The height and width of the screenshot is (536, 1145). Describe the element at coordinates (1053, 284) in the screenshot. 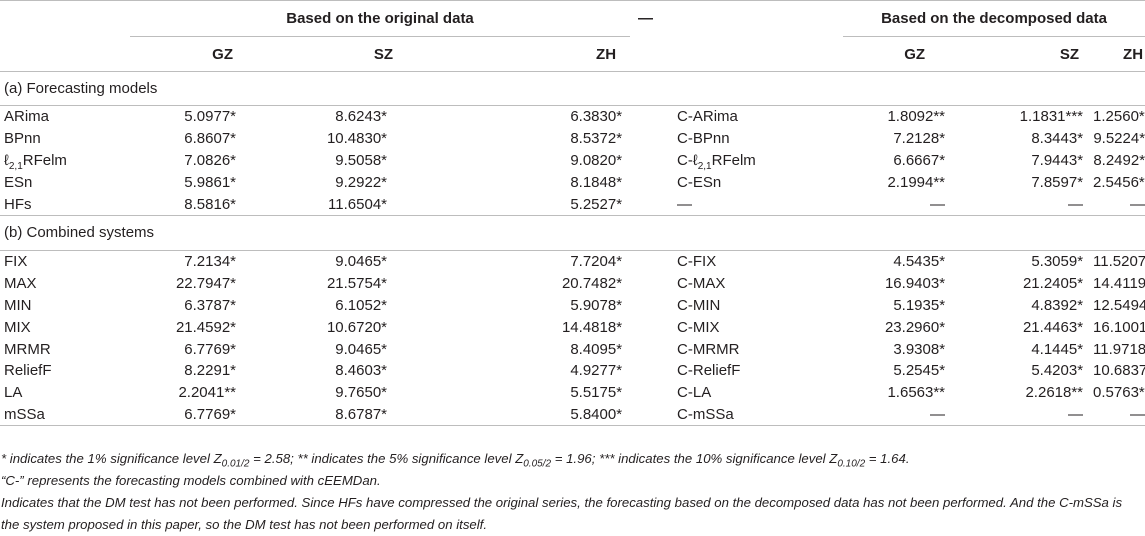

I see `cell-c-sz: 21.2405*` at that location.